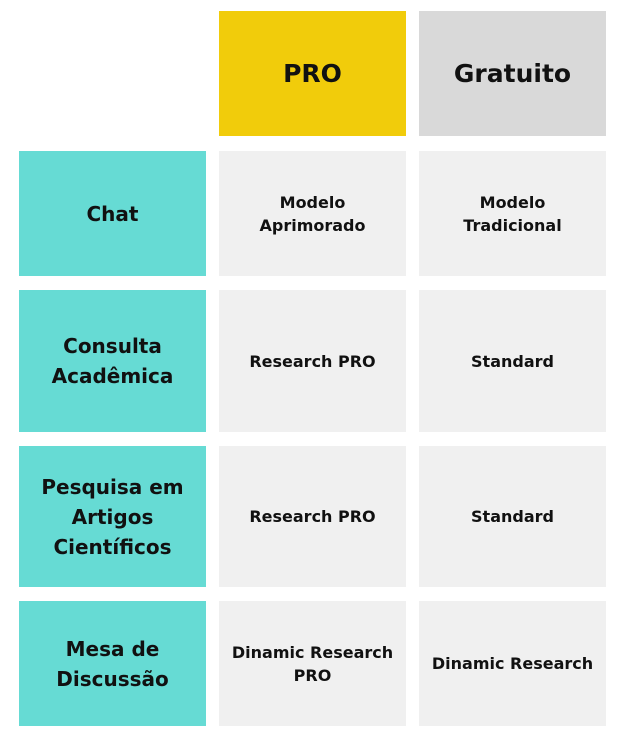 This screenshot has height=736, width=620. I want to click on cell-pesquisa-free: Standard, so click(512, 516).